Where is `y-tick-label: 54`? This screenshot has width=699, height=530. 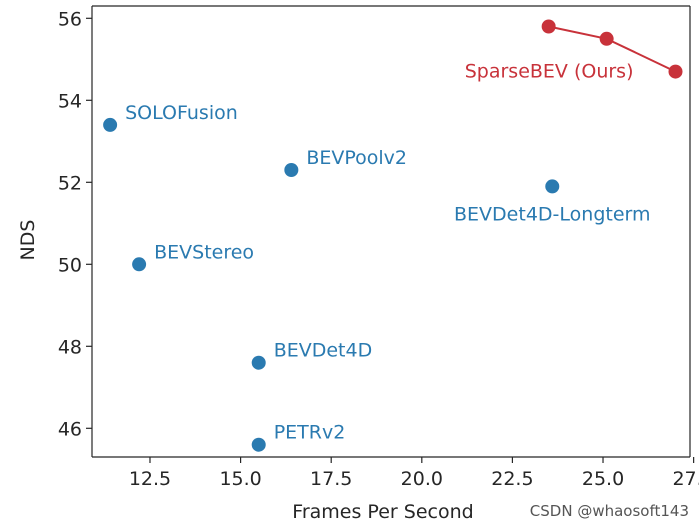 y-tick-label: 54 is located at coordinates (70, 101).